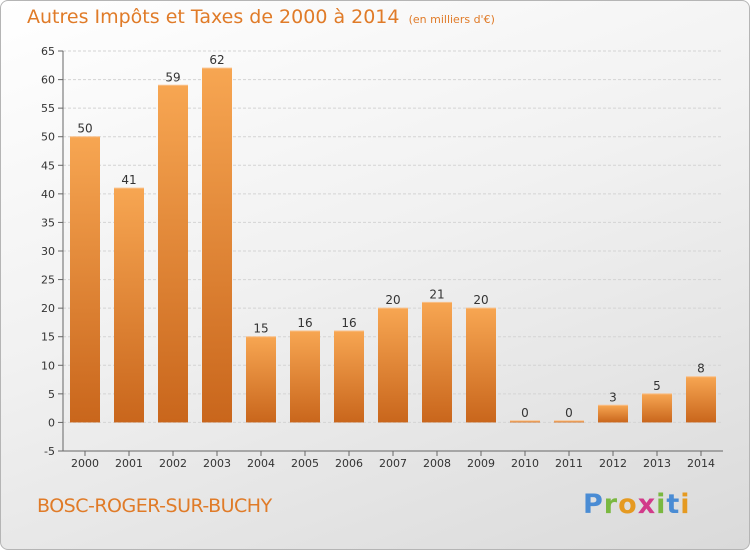 The image size is (750, 550). What do you see at coordinates (305, 463) in the screenshot?
I see `x-tick-label: 2005` at bounding box center [305, 463].